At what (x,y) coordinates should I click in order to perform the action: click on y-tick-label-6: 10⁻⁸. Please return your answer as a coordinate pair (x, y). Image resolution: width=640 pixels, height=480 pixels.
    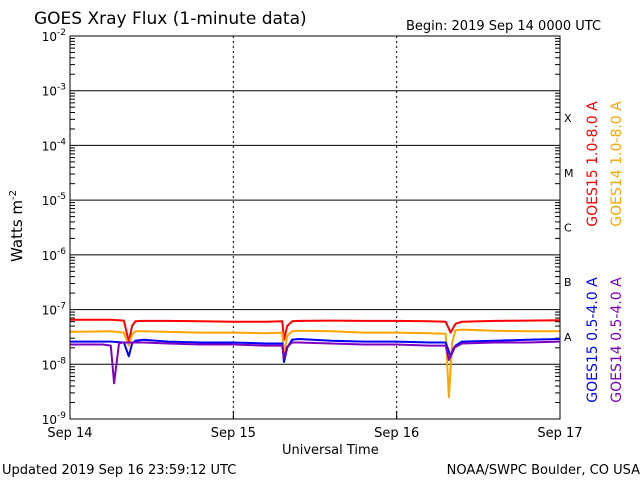
    Looking at the image, I should click on (54, 364).